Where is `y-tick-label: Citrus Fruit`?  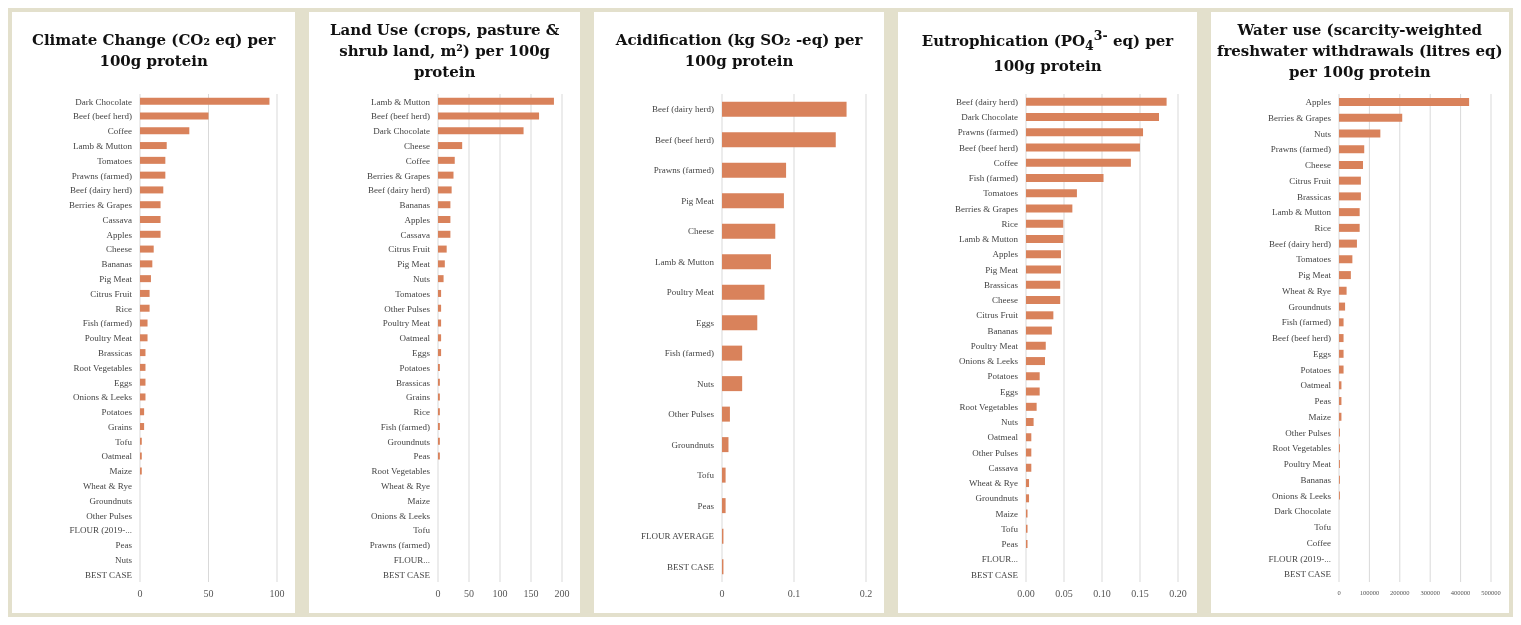 y-tick-label: Citrus Fruit is located at coordinates (997, 315).